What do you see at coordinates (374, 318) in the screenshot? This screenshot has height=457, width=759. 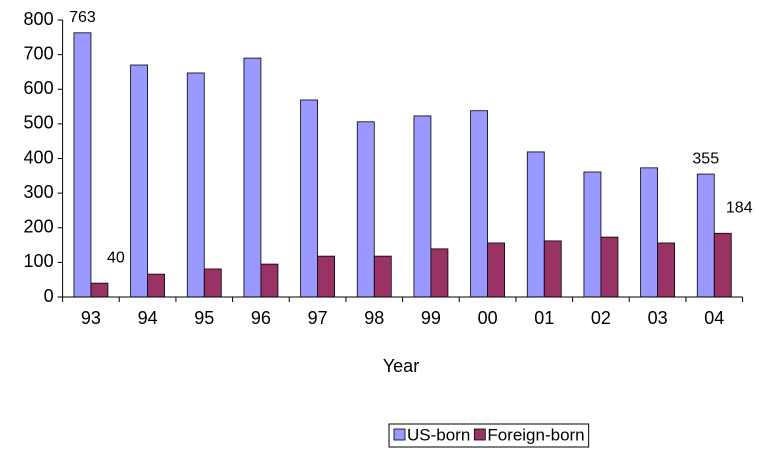 I see `x-tick-label: 98` at bounding box center [374, 318].